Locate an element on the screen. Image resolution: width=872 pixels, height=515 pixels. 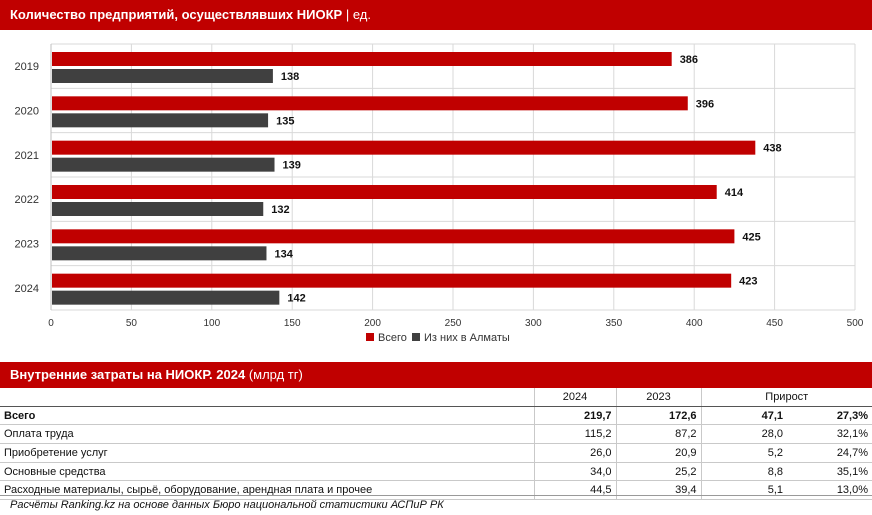
table-cell-label: Всего is located at coordinates (267, 416).